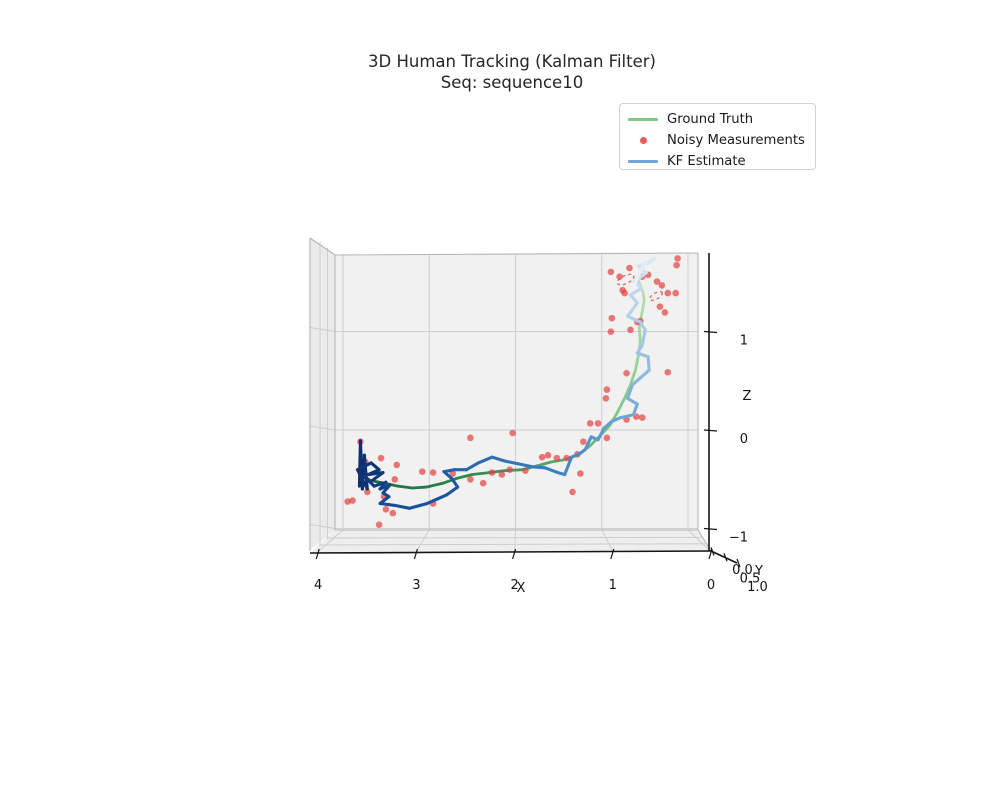 The width and height of the screenshot is (1000, 800). Describe the element at coordinates (643, 161) in the screenshot. I see `legend-line-swatch-blue` at that location.